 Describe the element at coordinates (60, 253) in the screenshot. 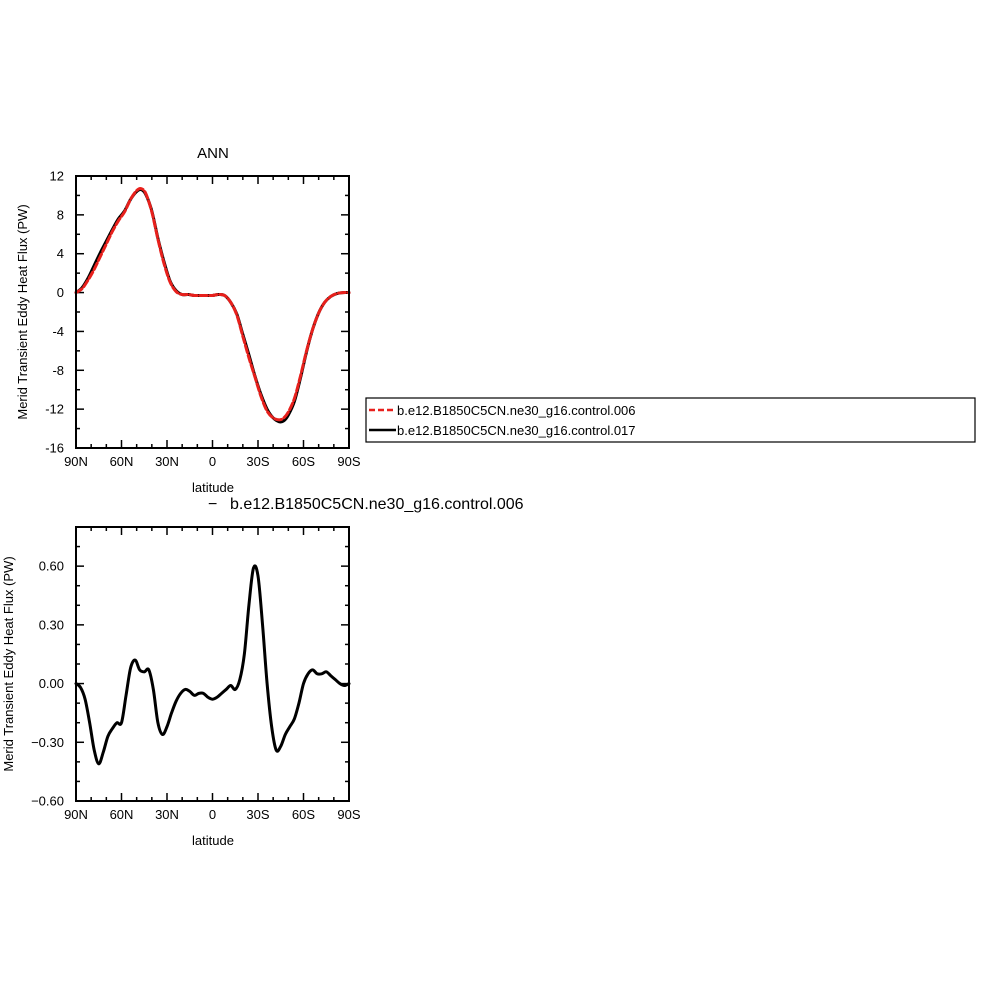

I see `top-y-tick-label: 4` at that location.